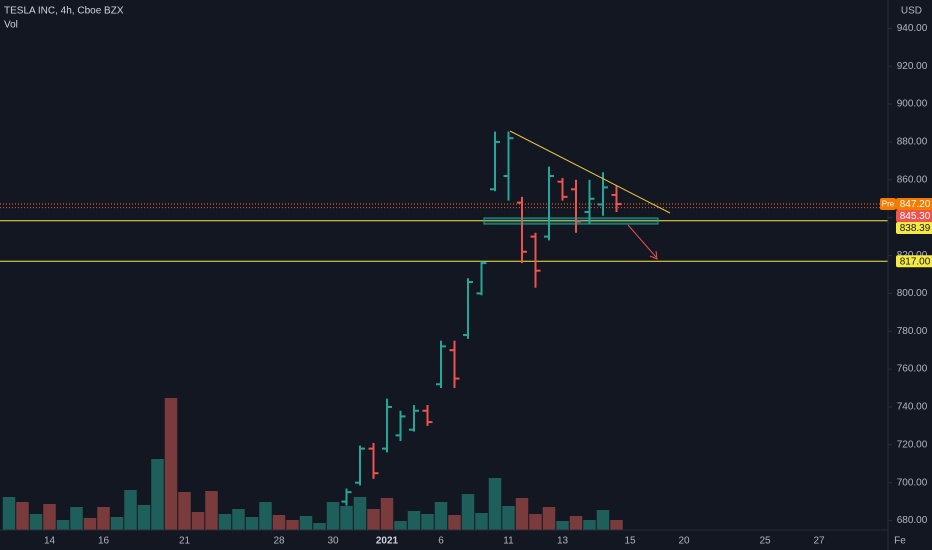 The image size is (932, 550). What do you see at coordinates (911, 11) in the screenshot?
I see `currency: USD` at bounding box center [911, 11].